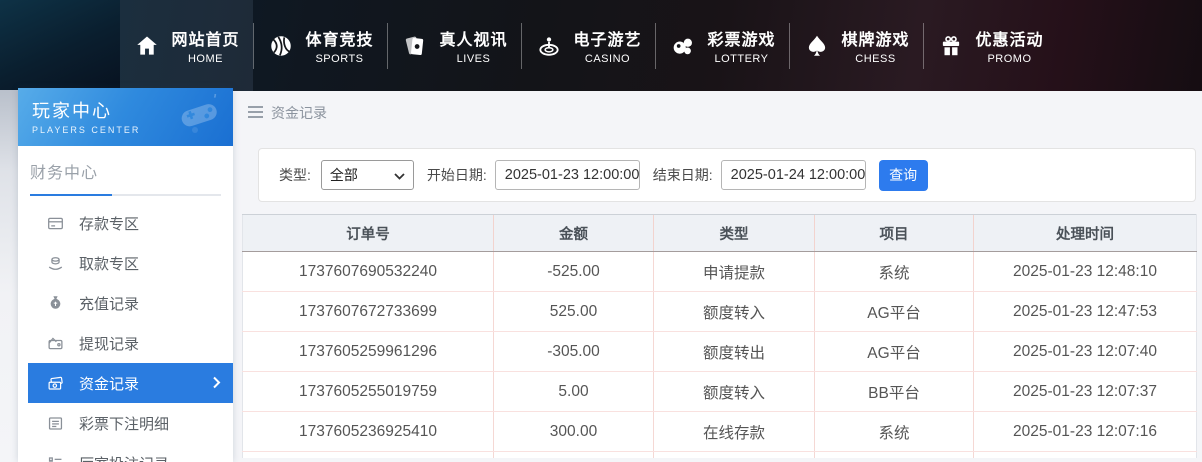 Image resolution: width=1202 pixels, height=462 pixels. Describe the element at coordinates (719, 454) in the screenshot. I see `table-row-partial` at that location.